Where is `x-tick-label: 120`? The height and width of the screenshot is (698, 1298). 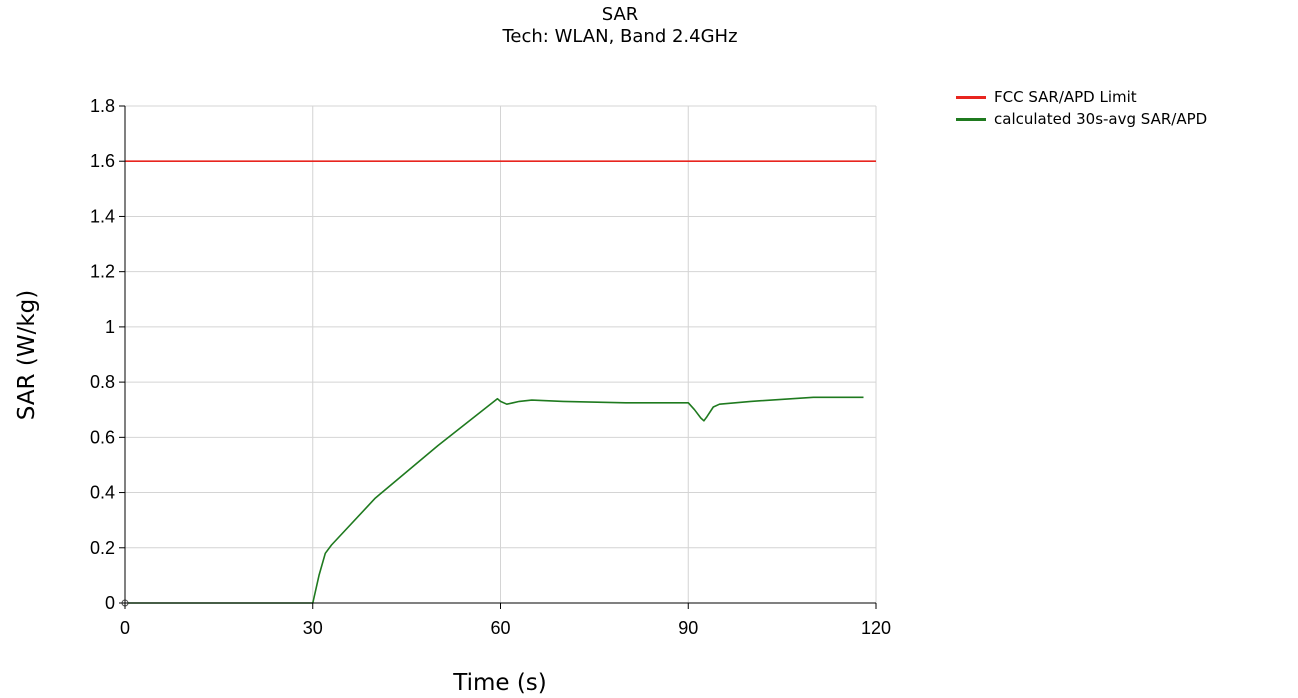
x-tick-label: 120 is located at coordinates (876, 628).